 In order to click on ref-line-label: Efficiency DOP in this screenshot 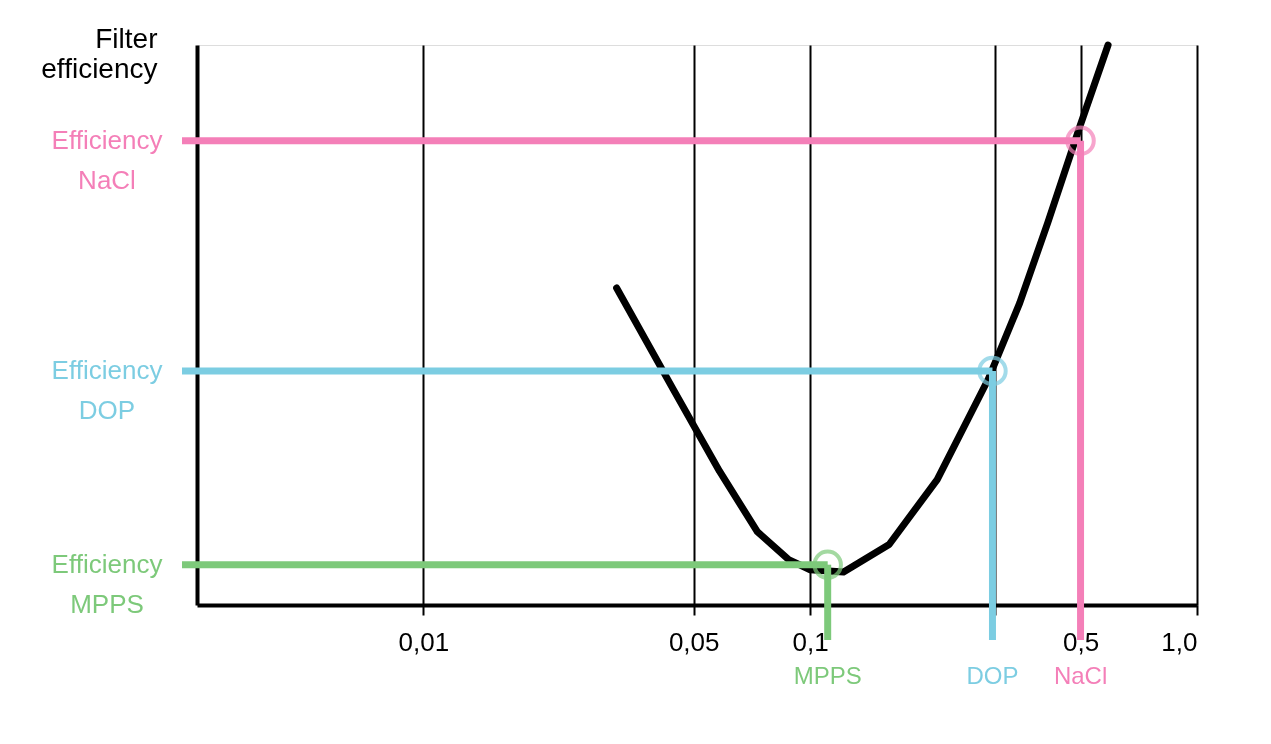, I will do `click(107, 389)`.